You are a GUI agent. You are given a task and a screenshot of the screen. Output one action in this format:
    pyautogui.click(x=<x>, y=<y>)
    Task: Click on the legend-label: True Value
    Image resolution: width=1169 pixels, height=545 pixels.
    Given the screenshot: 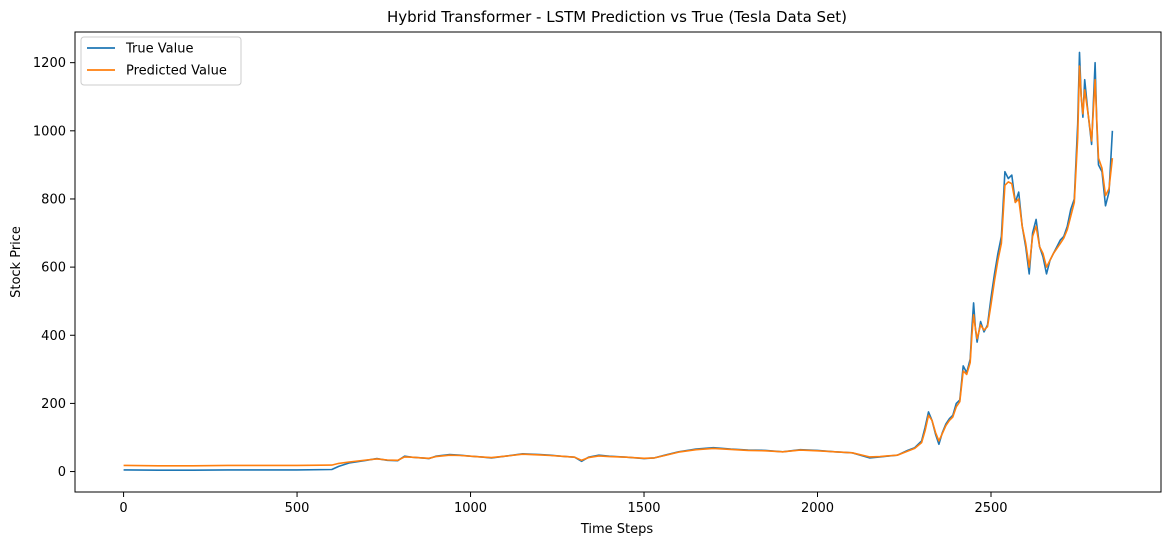 What is the action you would take?
    pyautogui.click(x=159, y=49)
    